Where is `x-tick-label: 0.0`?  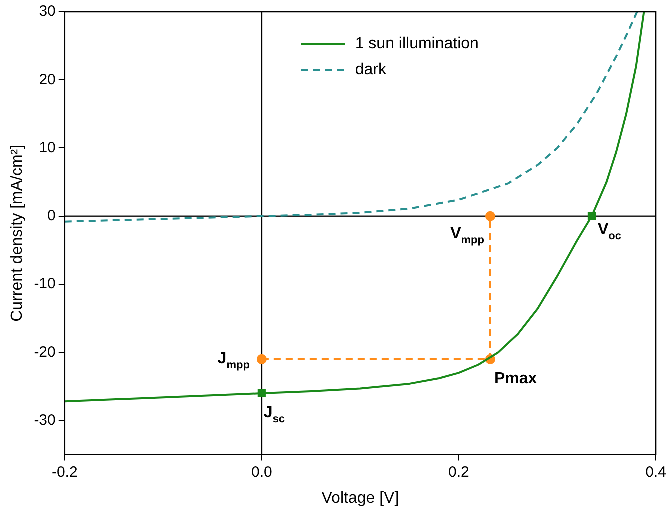
x-tick-label: 0.0 is located at coordinates (261, 472).